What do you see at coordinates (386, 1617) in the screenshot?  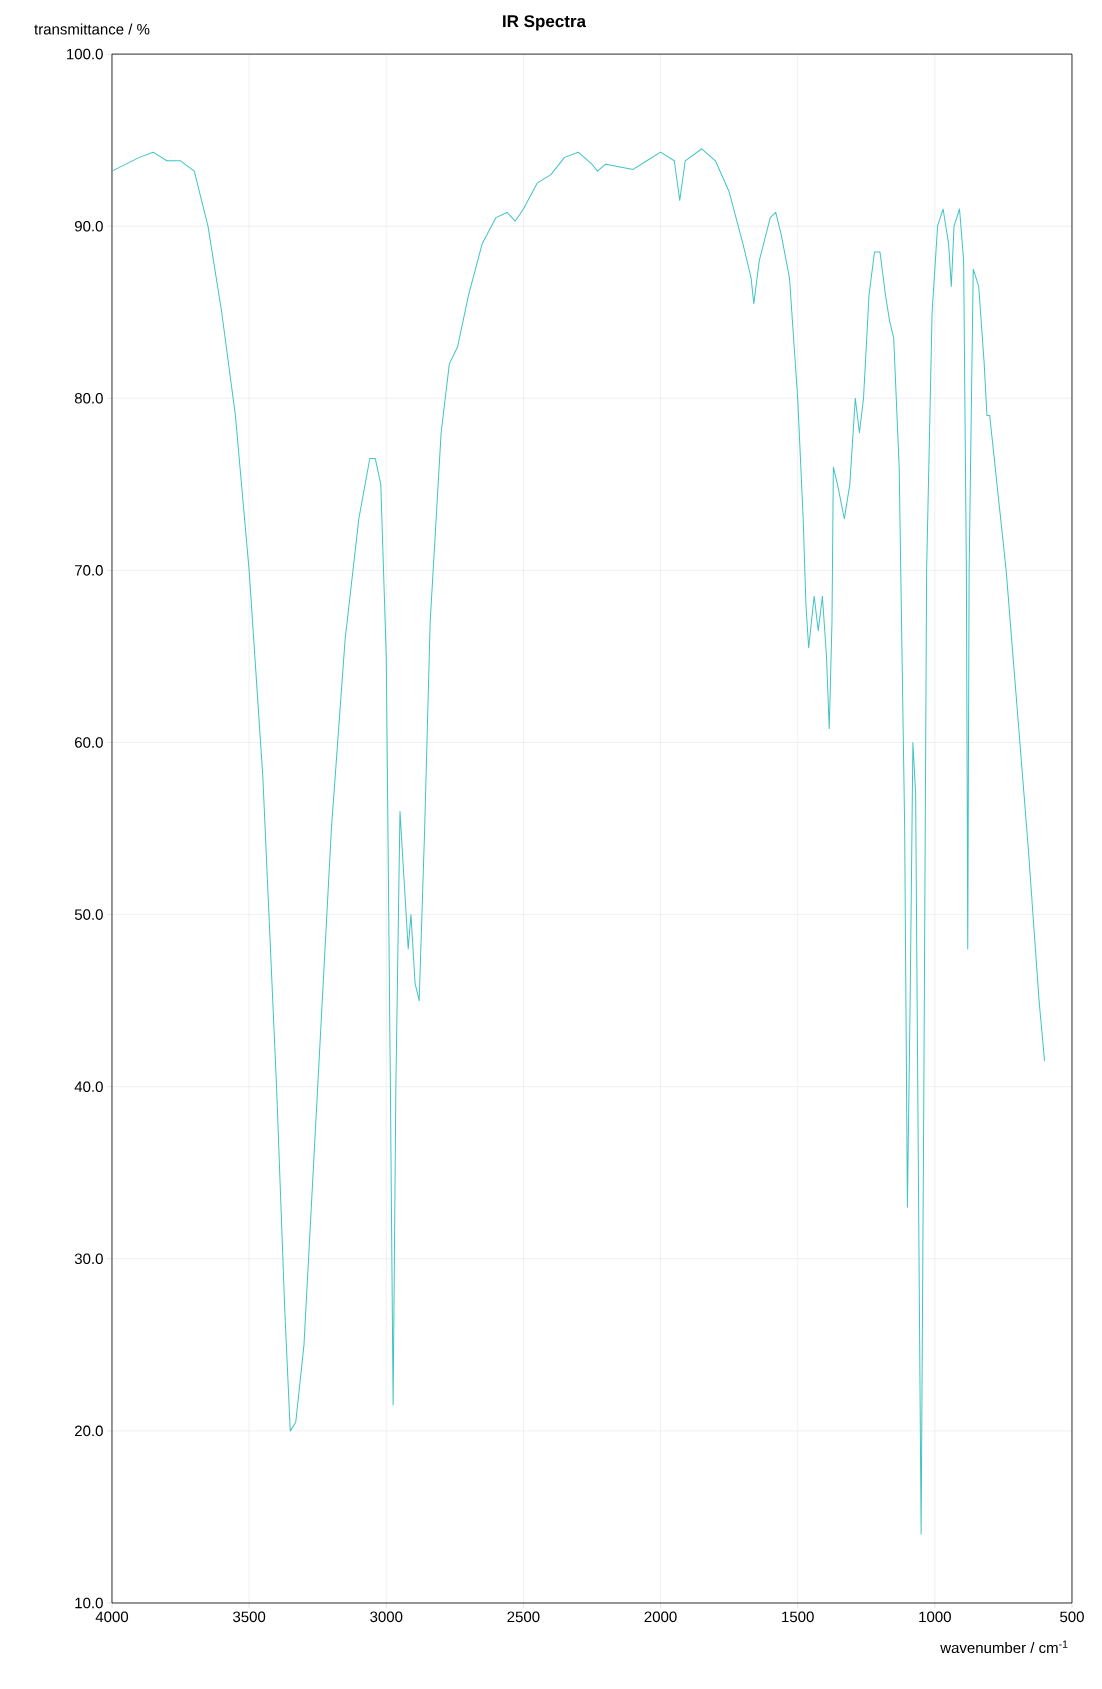 I see `x-tick-label: 3000` at bounding box center [386, 1617].